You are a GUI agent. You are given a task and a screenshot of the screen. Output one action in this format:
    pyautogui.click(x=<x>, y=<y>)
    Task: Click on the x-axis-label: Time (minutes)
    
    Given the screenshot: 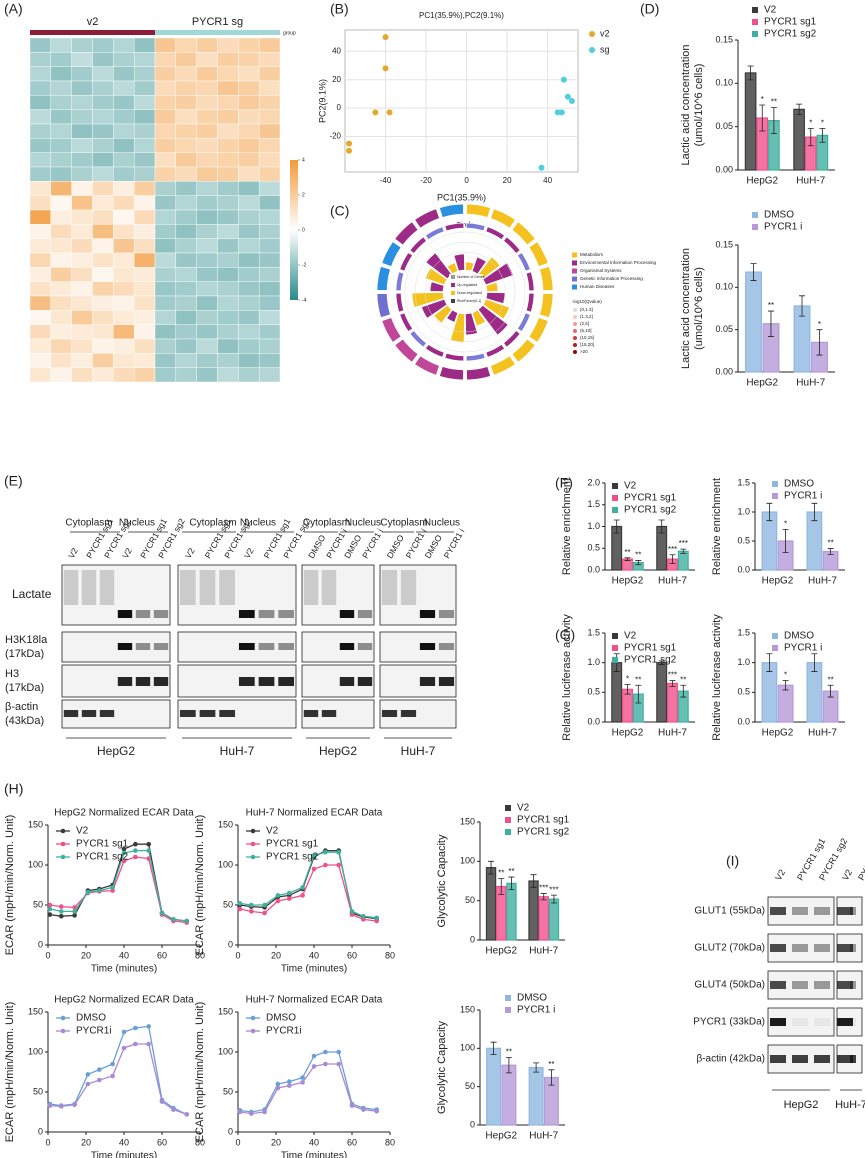 What is the action you would take?
    pyautogui.click(x=314, y=1154)
    